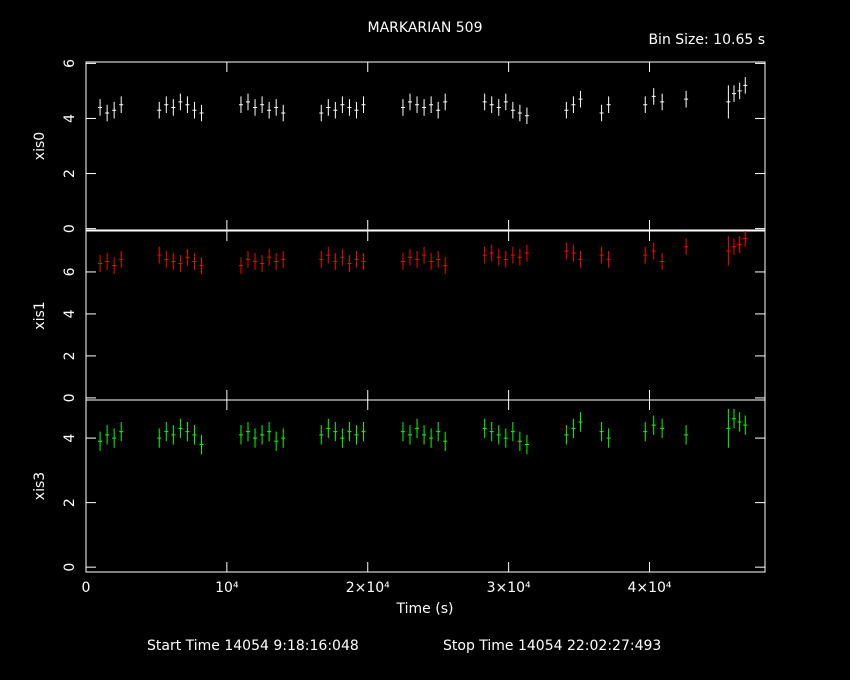  What do you see at coordinates (509, 588) in the screenshot?
I see `x-tick-label: 3×10⁴` at bounding box center [509, 588].